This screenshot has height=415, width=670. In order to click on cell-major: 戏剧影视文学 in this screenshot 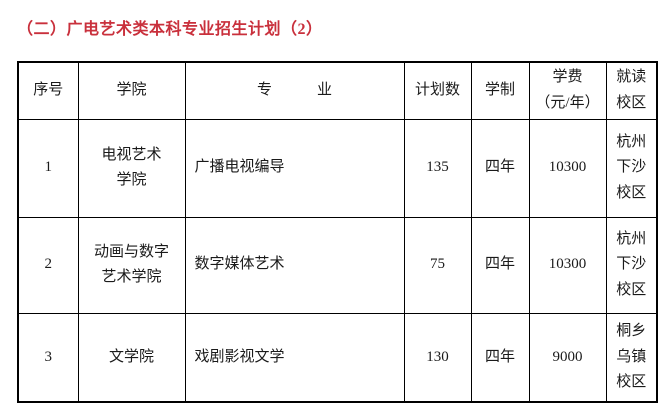, I will do `click(294, 357)`.